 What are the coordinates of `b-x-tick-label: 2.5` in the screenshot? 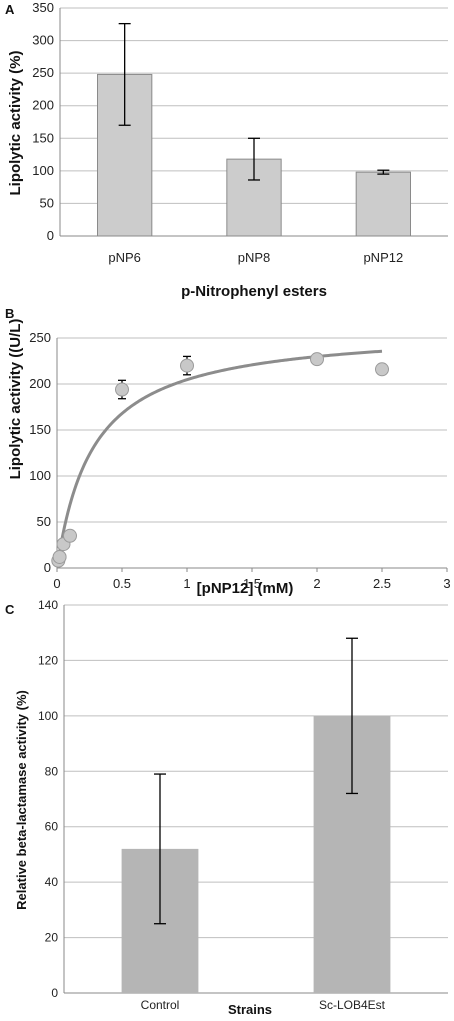 It's located at (382, 583).